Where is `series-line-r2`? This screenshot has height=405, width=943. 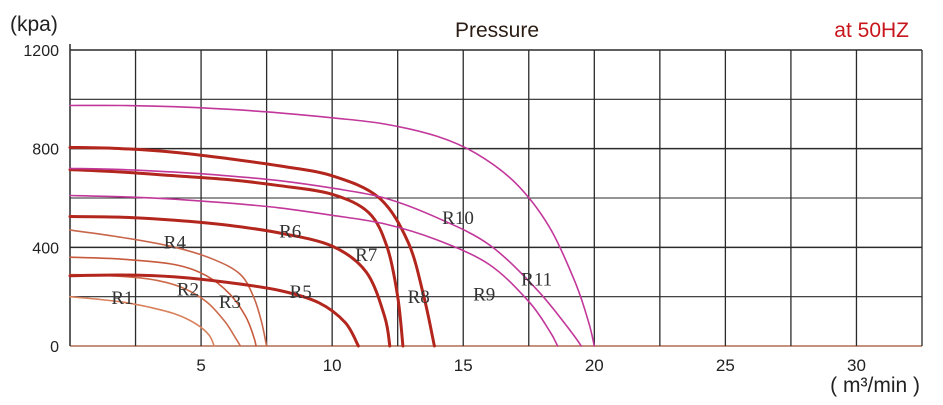 series-line-r2 is located at coordinates (155, 310).